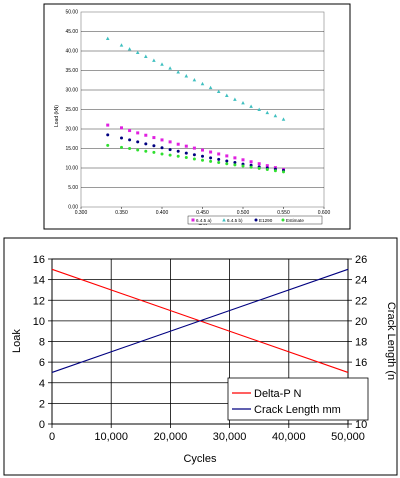 The image size is (400, 478). What do you see at coordinates (195, 105) in the screenshot?
I see `chart-1-data-points` at bounding box center [195, 105].